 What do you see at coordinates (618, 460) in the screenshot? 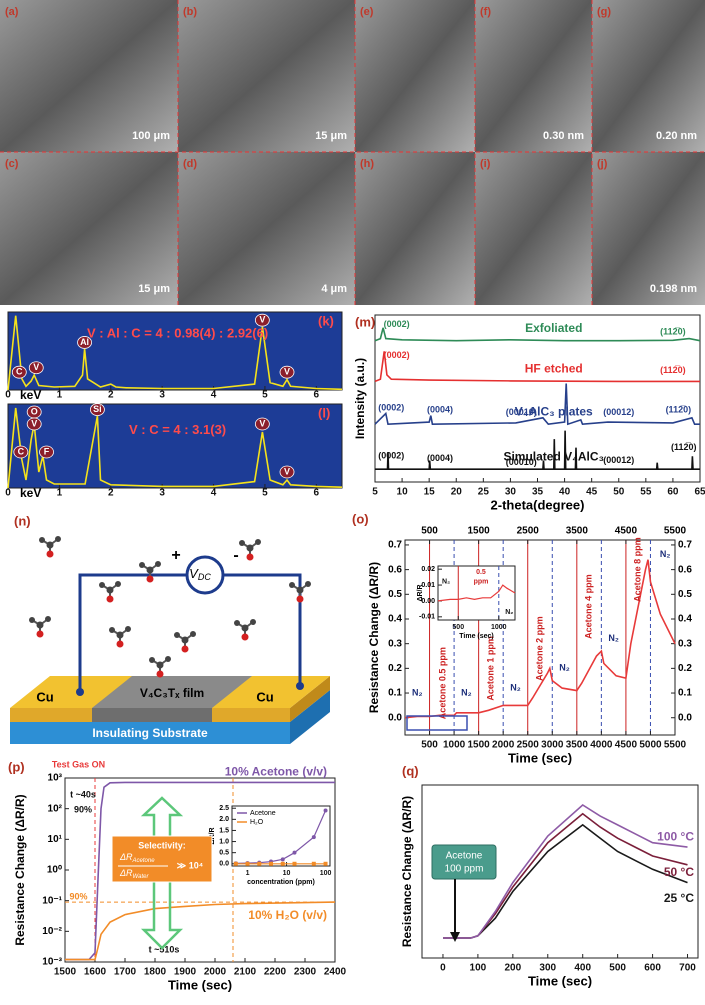
I see `annotation: (00012)` at bounding box center [618, 460].